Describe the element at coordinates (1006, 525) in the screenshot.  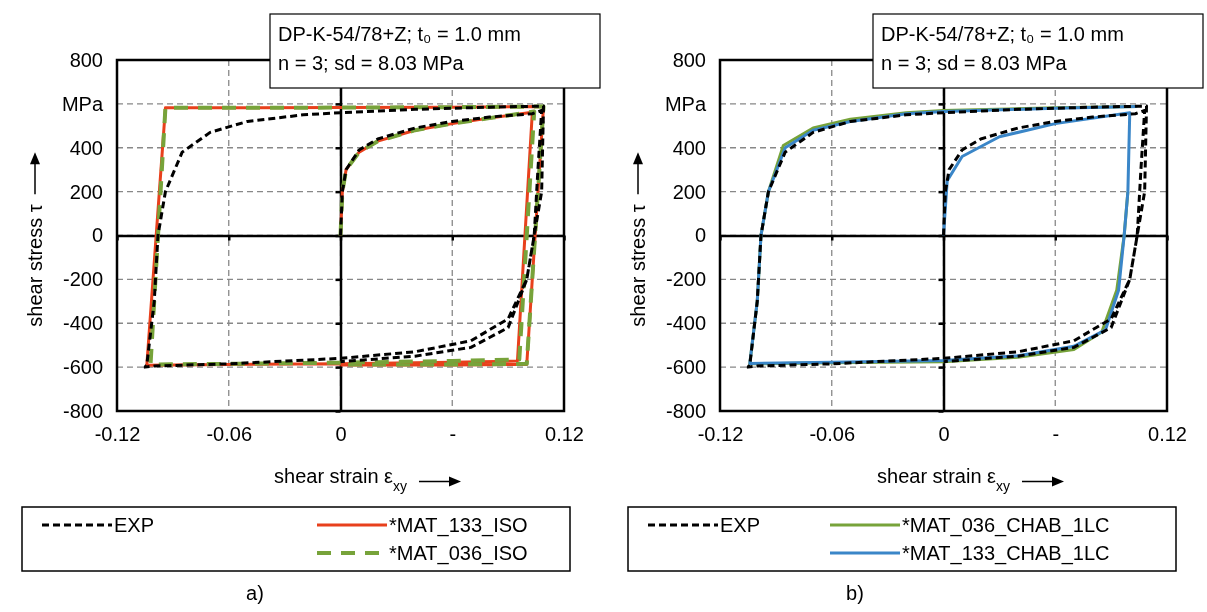
I see `legend-label: *MAT_036_CHAB_1LC` at that location.